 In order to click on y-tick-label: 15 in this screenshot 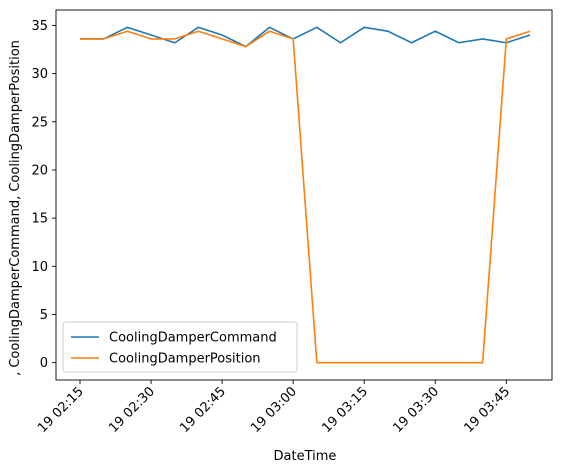, I will do `click(39, 219)`.